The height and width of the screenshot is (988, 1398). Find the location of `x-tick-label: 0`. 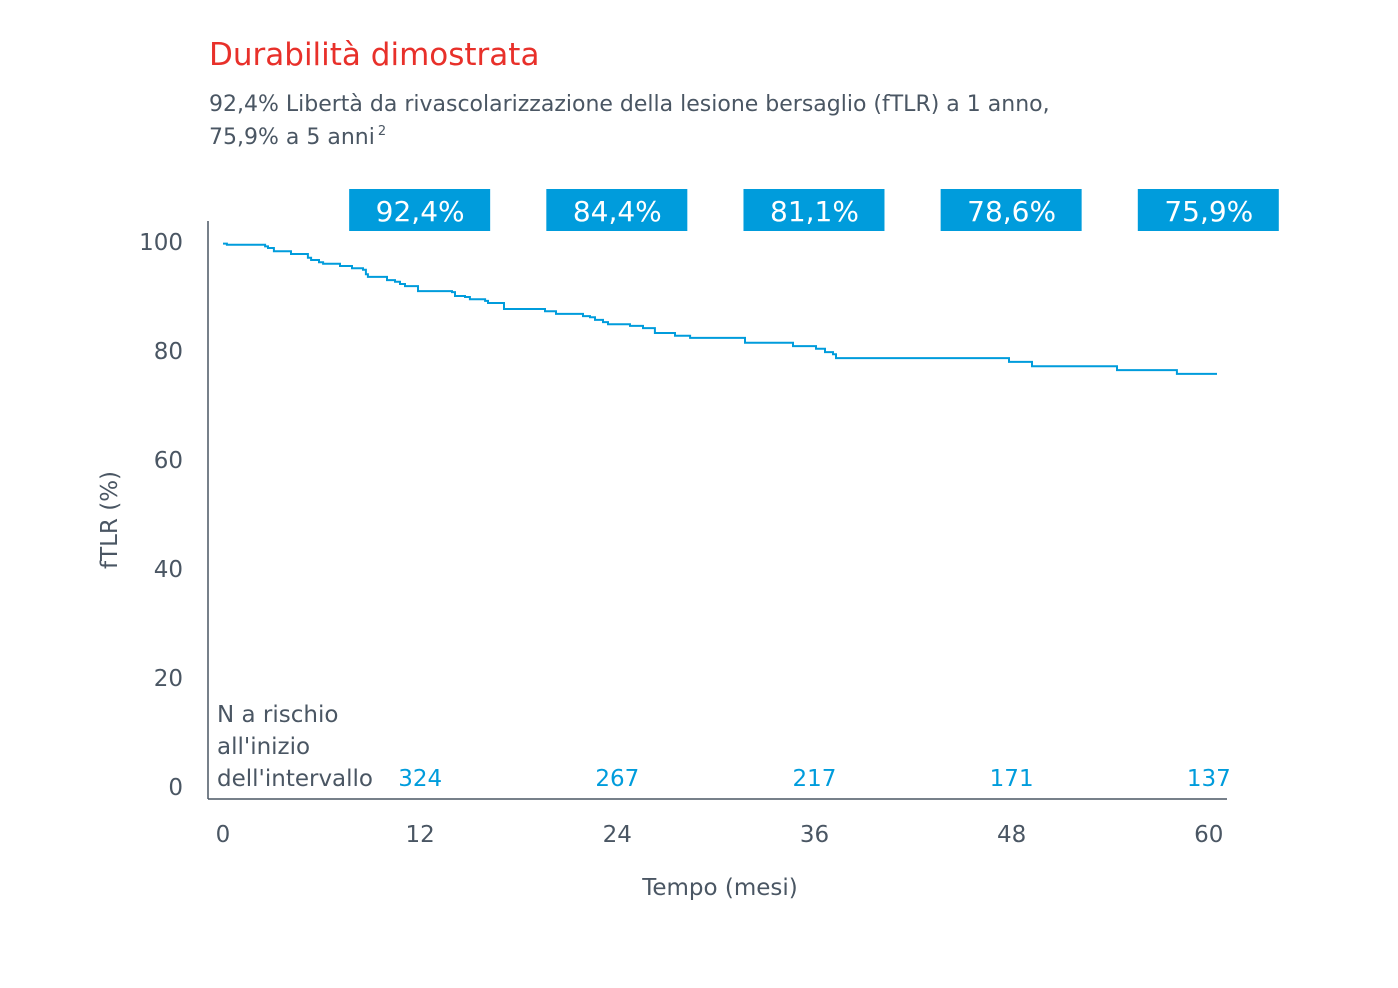

x-tick-label: 0 is located at coordinates (223, 835).